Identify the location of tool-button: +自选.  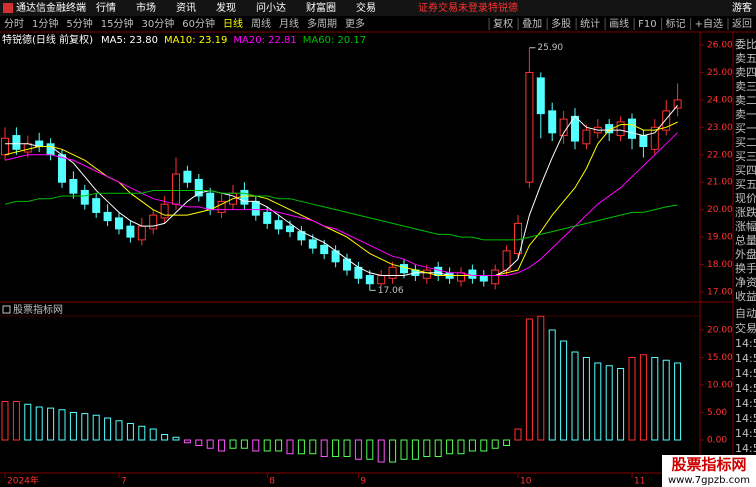
(709, 23).